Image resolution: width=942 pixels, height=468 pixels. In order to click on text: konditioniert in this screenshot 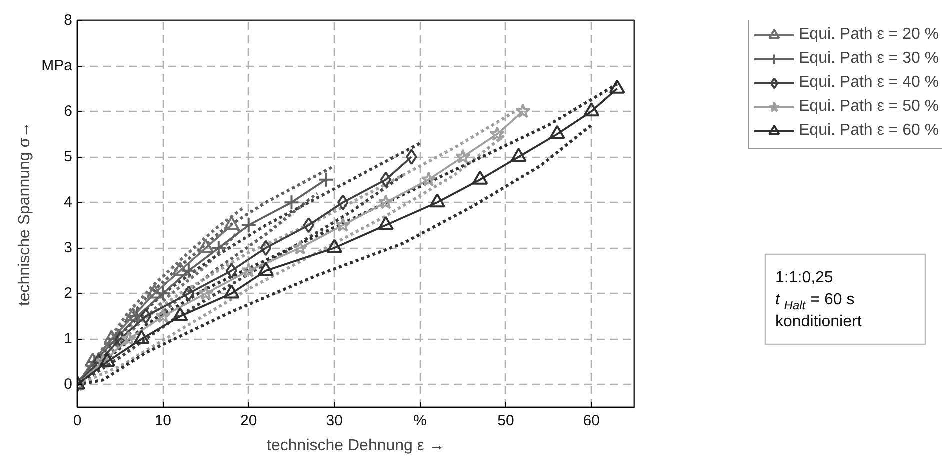, I will do `click(819, 322)`.